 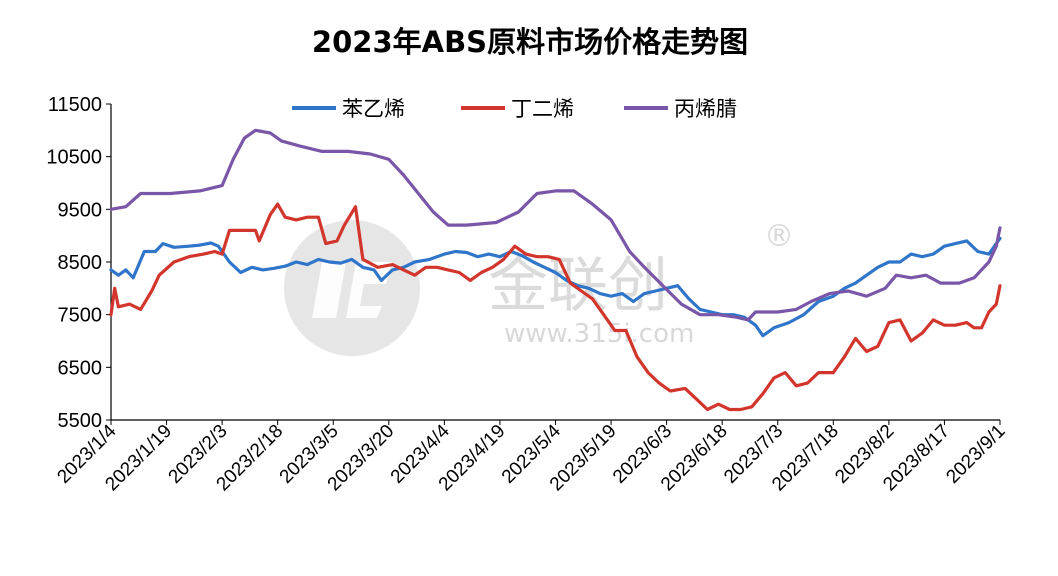 What do you see at coordinates (530, 42) in the screenshot?
I see `chart-title: 2023年ABS原料市场价格走势图` at bounding box center [530, 42].